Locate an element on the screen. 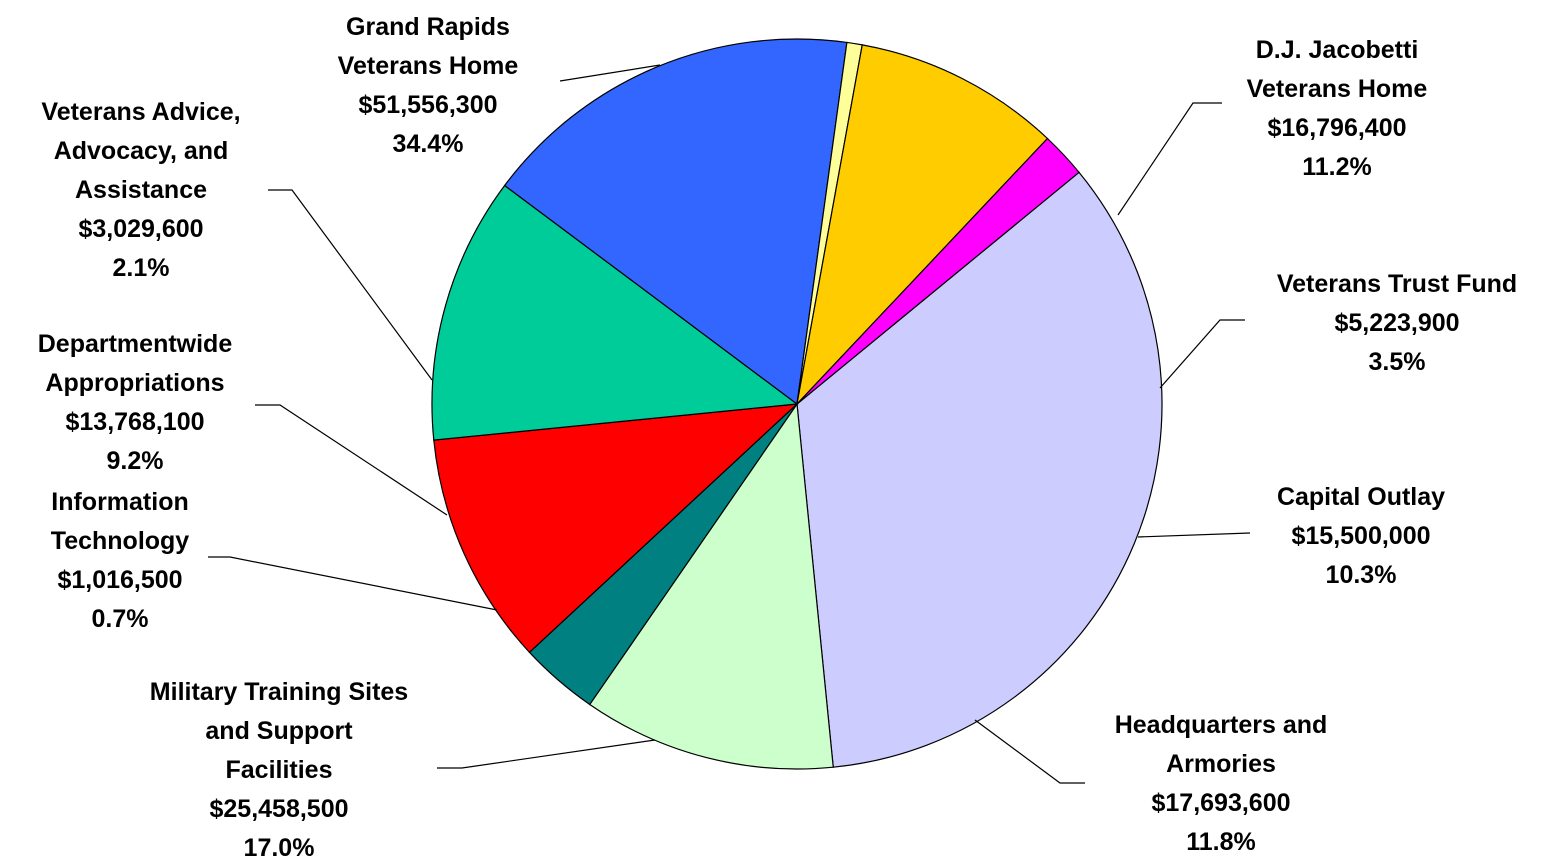  slice-value-label: $5,223,900 is located at coordinates (1396, 323).